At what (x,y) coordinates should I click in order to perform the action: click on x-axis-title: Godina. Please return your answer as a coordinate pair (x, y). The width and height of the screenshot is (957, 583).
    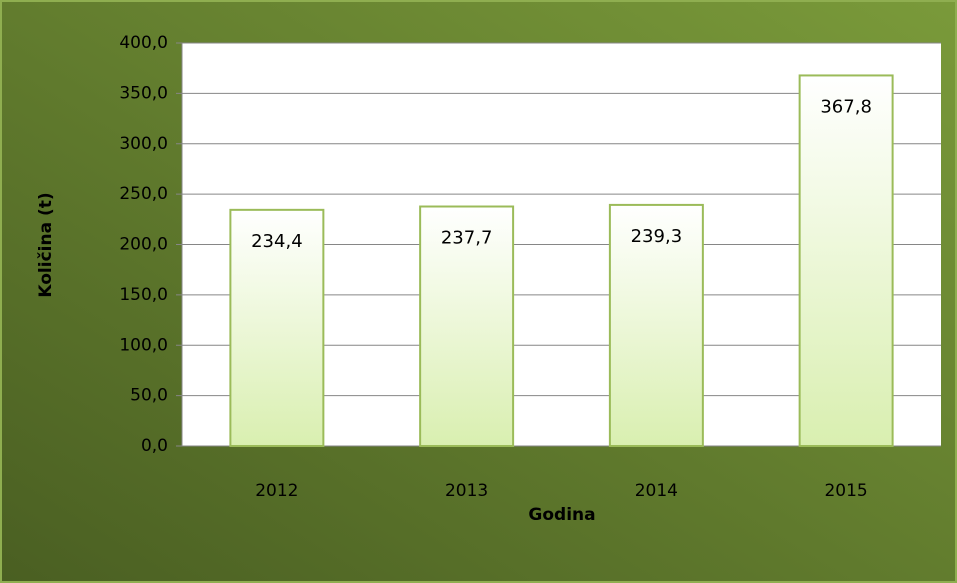
    Looking at the image, I should click on (561, 515).